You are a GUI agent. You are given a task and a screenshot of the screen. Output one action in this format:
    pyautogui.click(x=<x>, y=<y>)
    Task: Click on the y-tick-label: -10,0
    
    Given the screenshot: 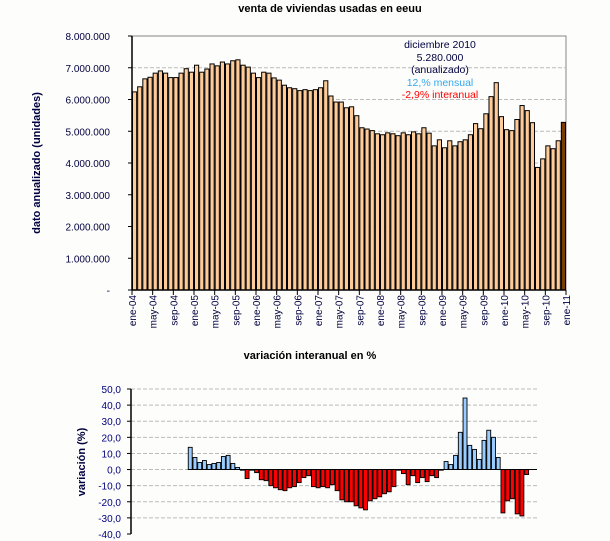 What is the action you would take?
    pyautogui.click(x=109, y=487)
    